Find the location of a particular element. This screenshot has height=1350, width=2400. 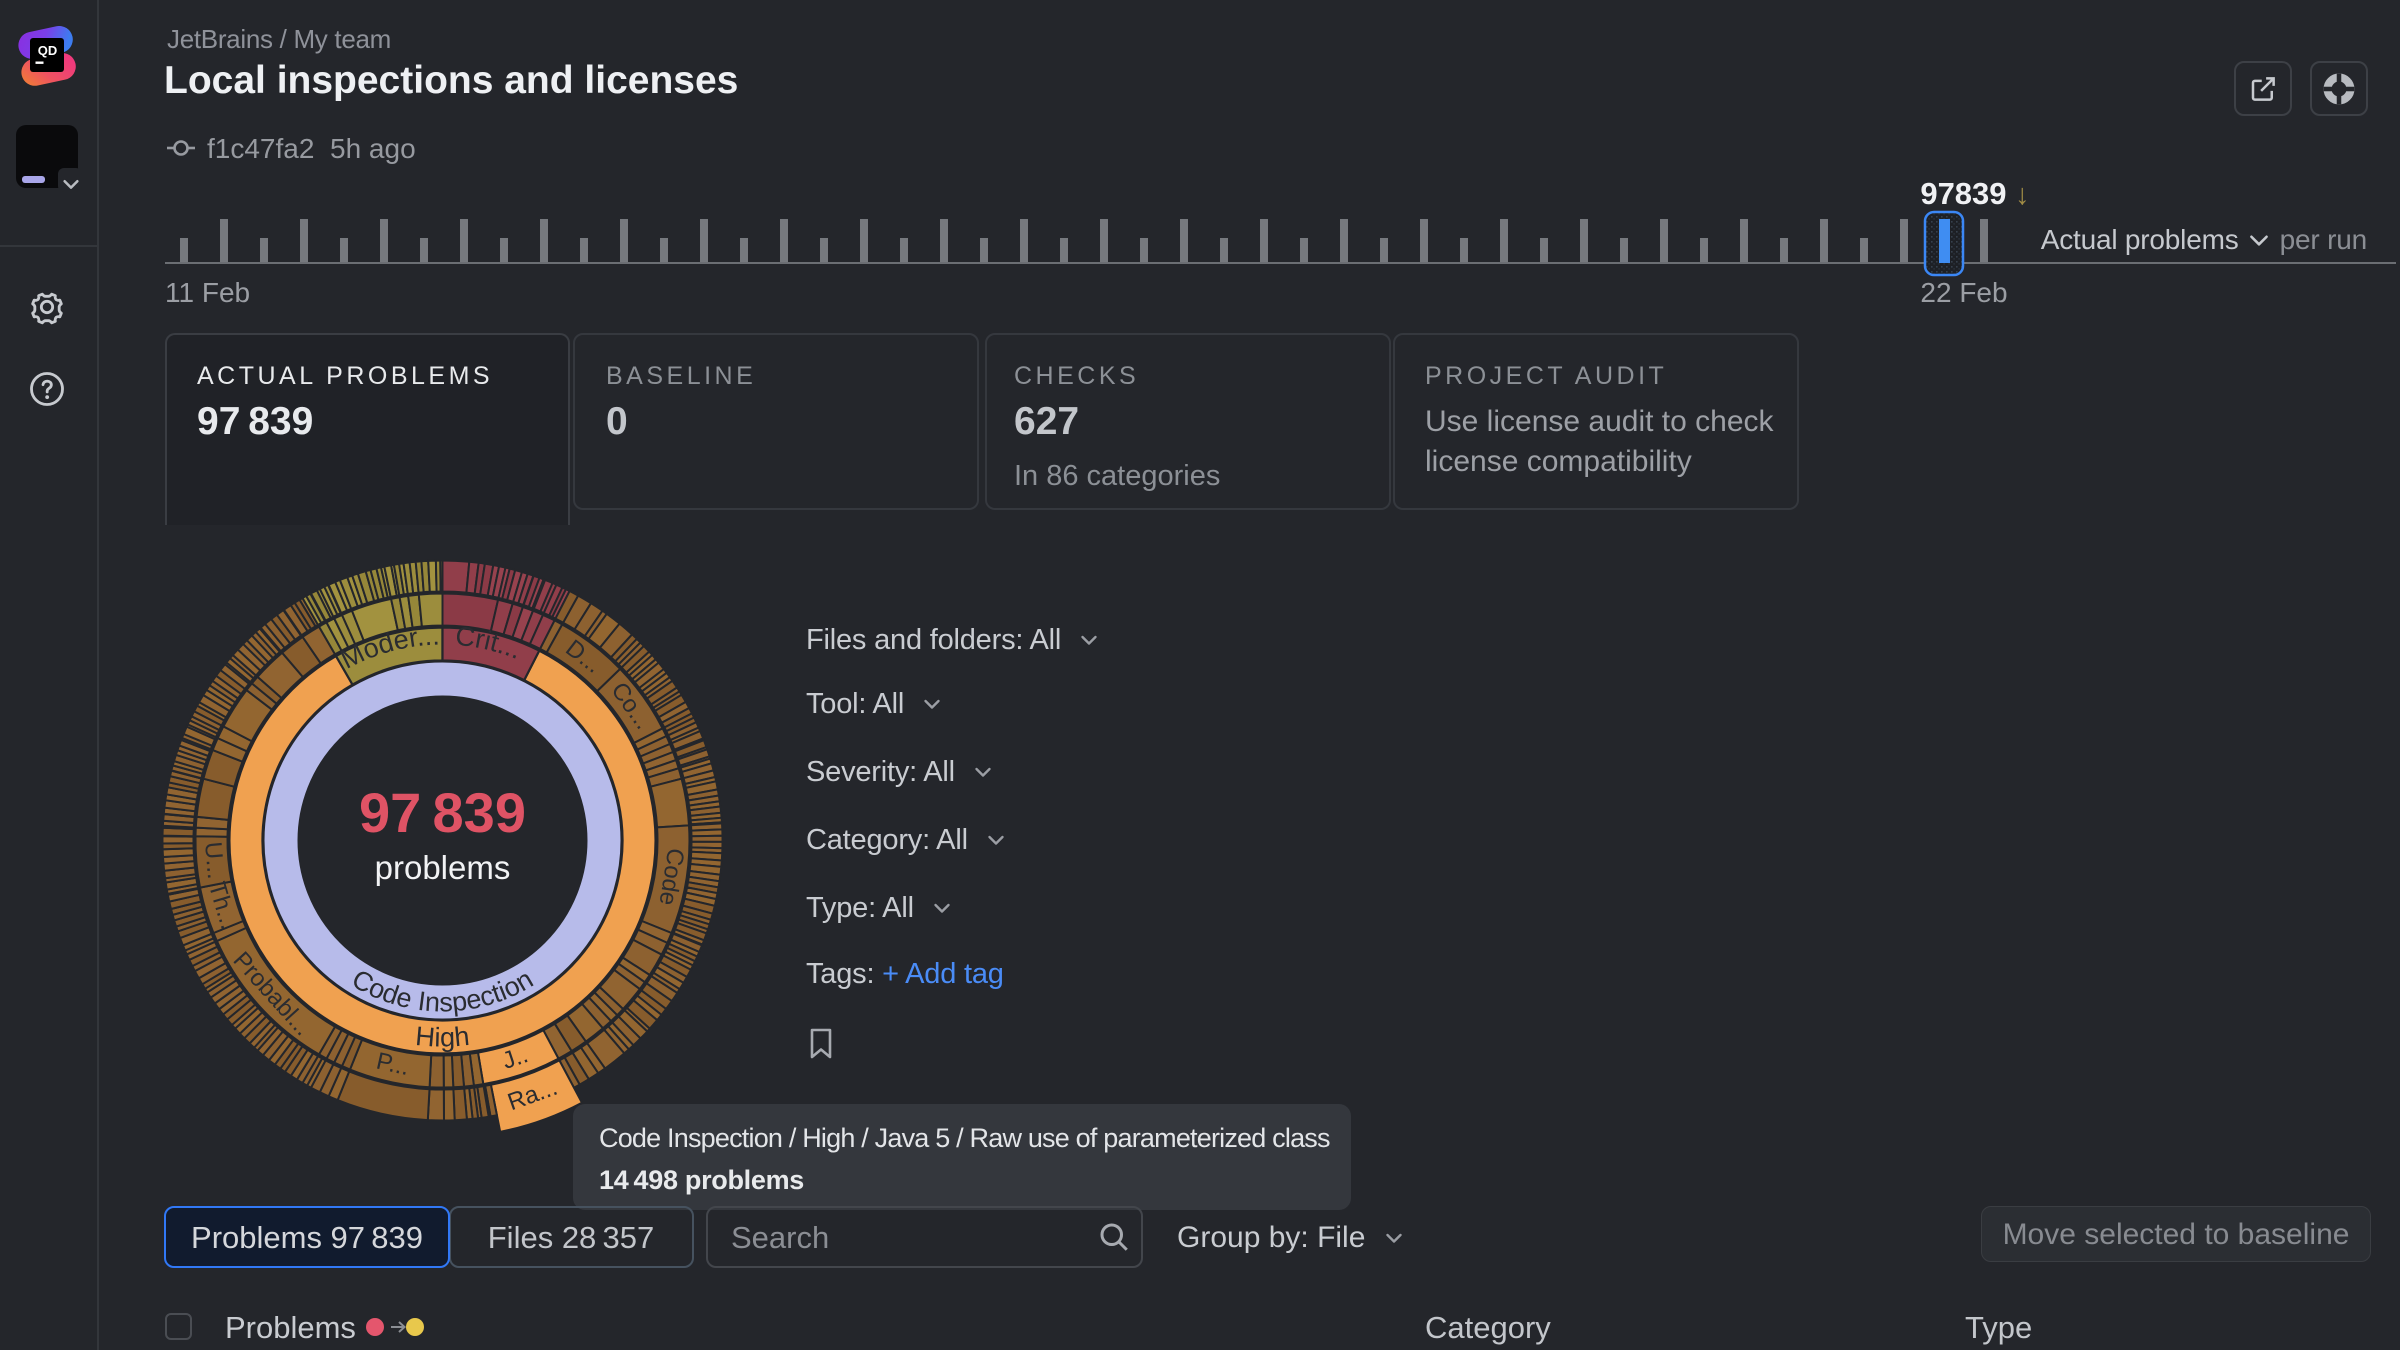

svg-text: problems is located at coordinates (443, 867).